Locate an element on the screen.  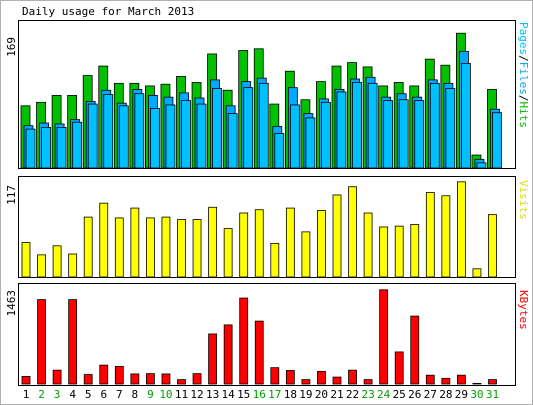
chart-title: Daily usage for March 2013 is located at coordinates (108, 11).